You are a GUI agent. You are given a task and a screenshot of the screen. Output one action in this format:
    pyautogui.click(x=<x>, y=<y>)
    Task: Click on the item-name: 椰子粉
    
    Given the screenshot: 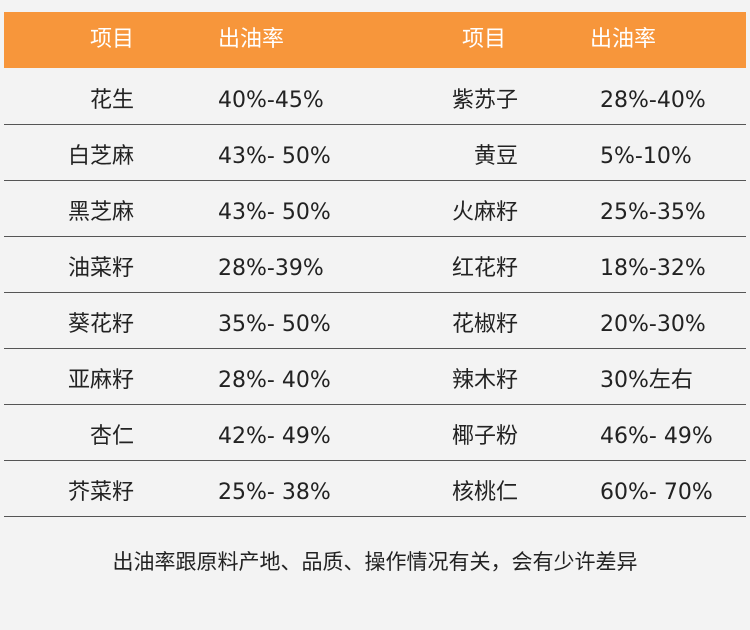 What is the action you would take?
    pyautogui.click(x=484, y=436)
    